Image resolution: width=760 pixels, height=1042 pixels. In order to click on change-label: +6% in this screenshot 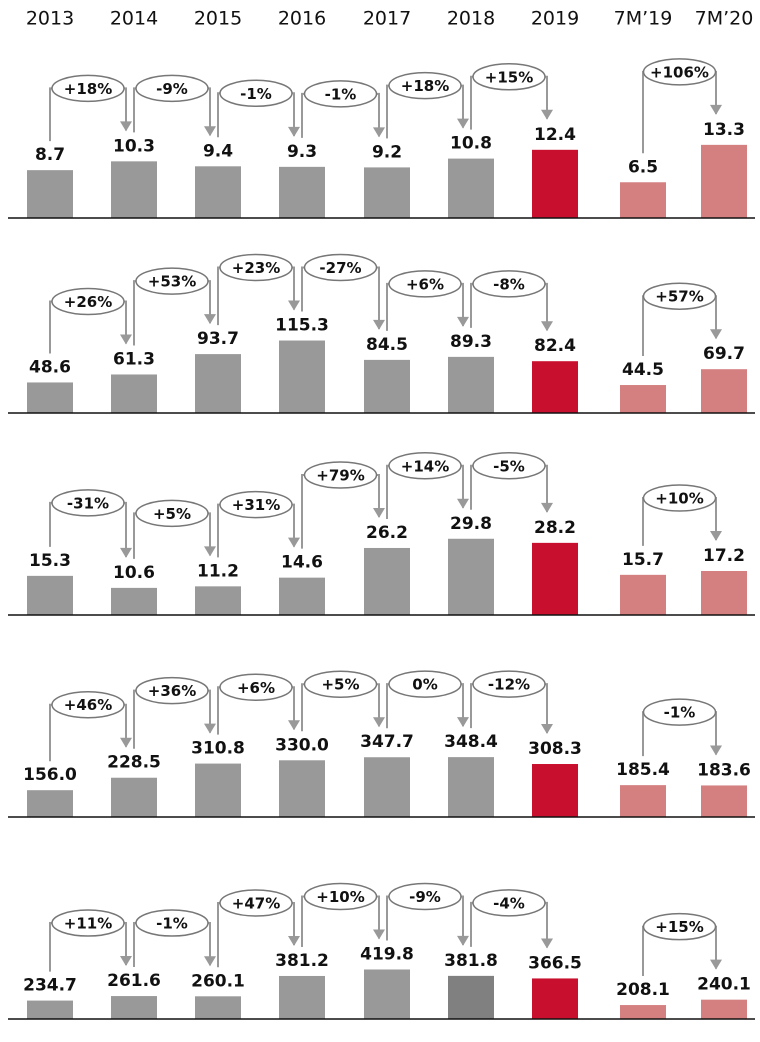, I will do `click(425, 284)`.